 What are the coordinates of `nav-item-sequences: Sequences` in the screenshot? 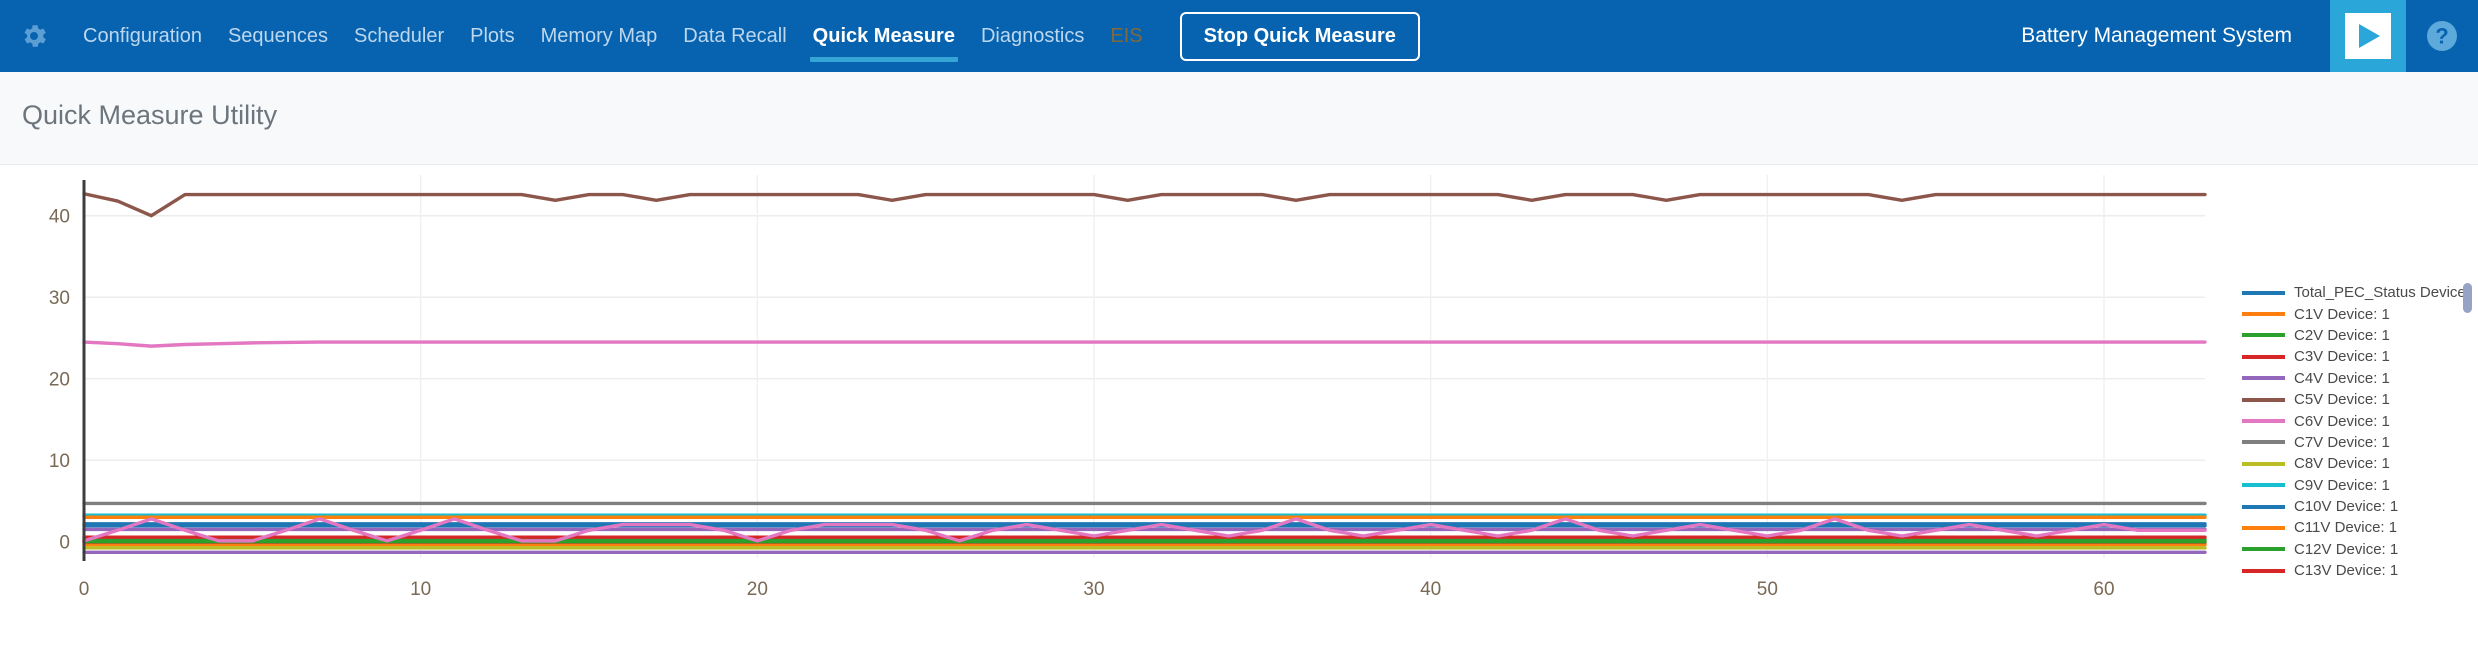 It's located at (278, 36).